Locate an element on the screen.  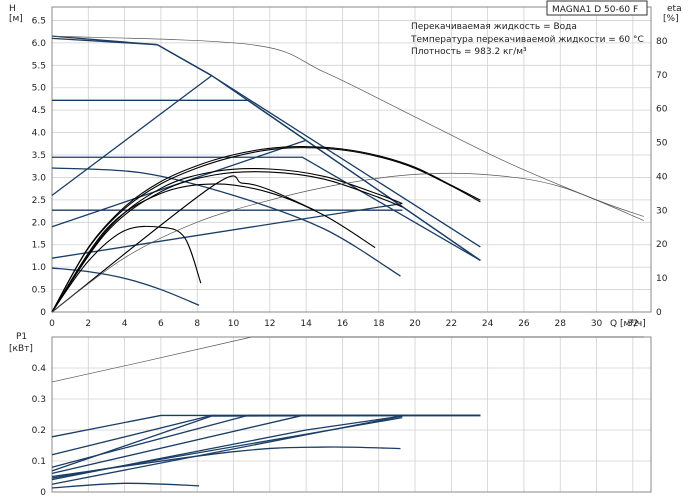
p1-axis-name: P1 is located at coordinates (21, 337).